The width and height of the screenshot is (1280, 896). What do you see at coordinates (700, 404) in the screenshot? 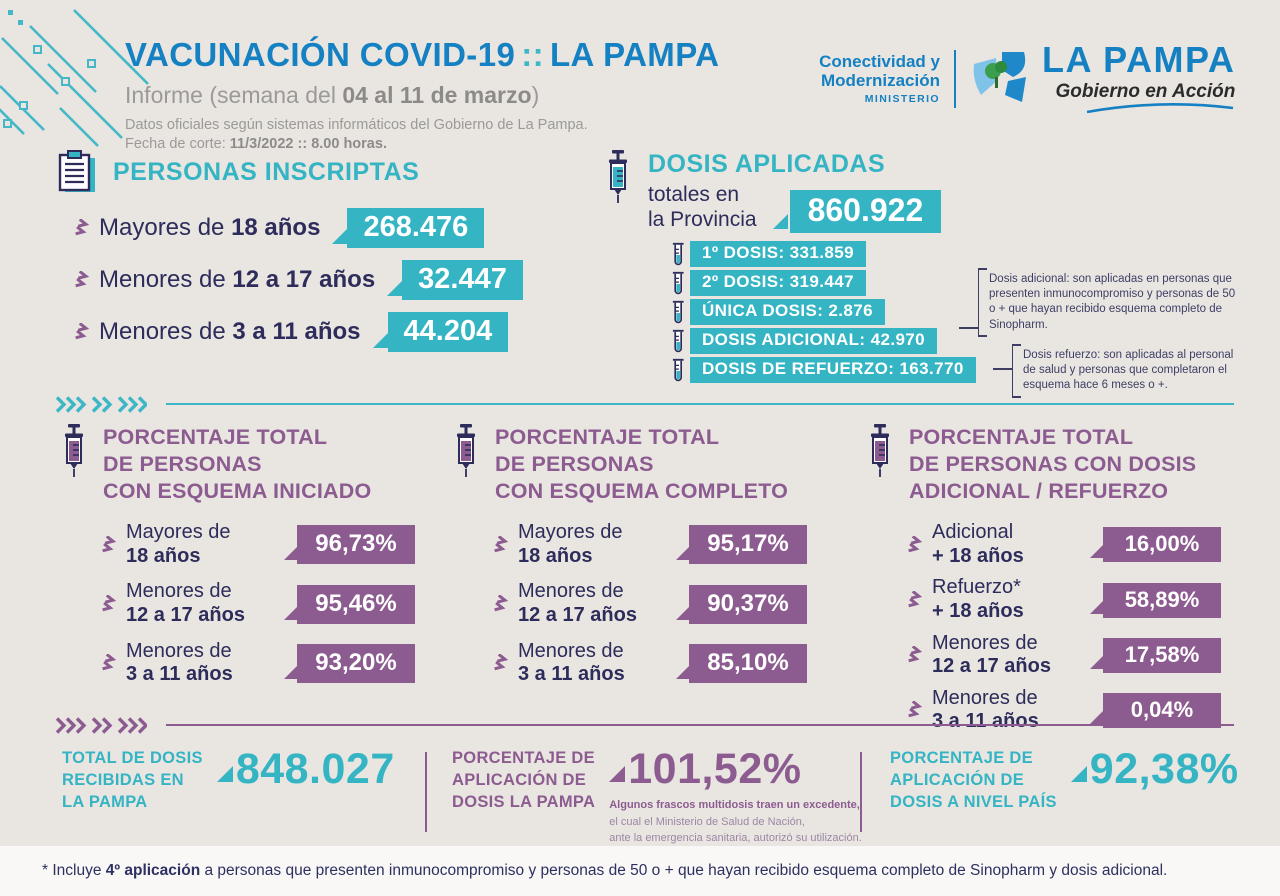
I see `section-divider-line` at bounding box center [700, 404].